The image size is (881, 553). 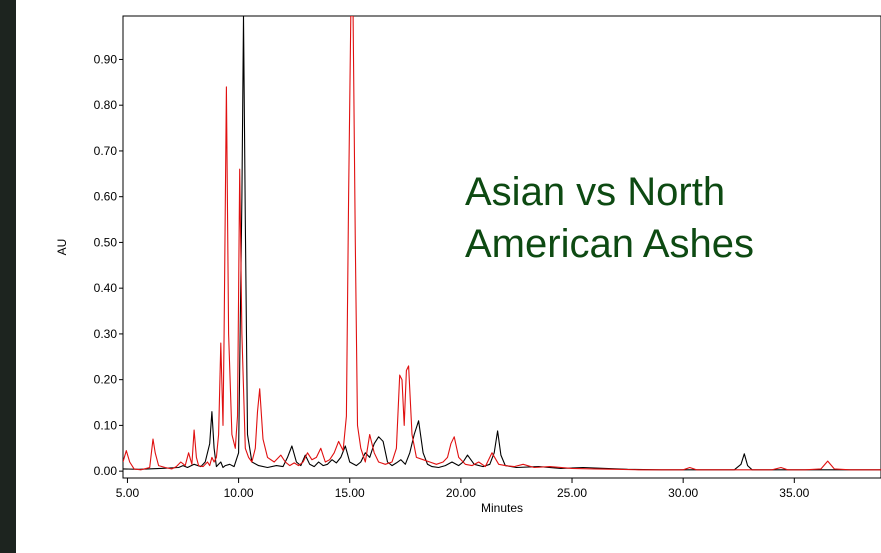 What do you see at coordinates (610, 244) in the screenshot?
I see `annotation-line-2: American Ashes` at bounding box center [610, 244].